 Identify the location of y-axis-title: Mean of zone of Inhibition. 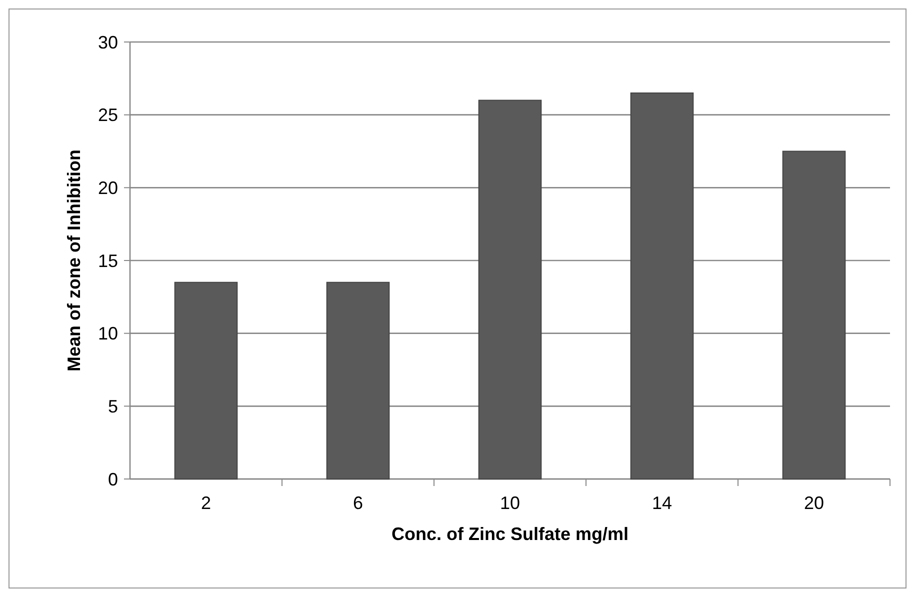
(74, 261).